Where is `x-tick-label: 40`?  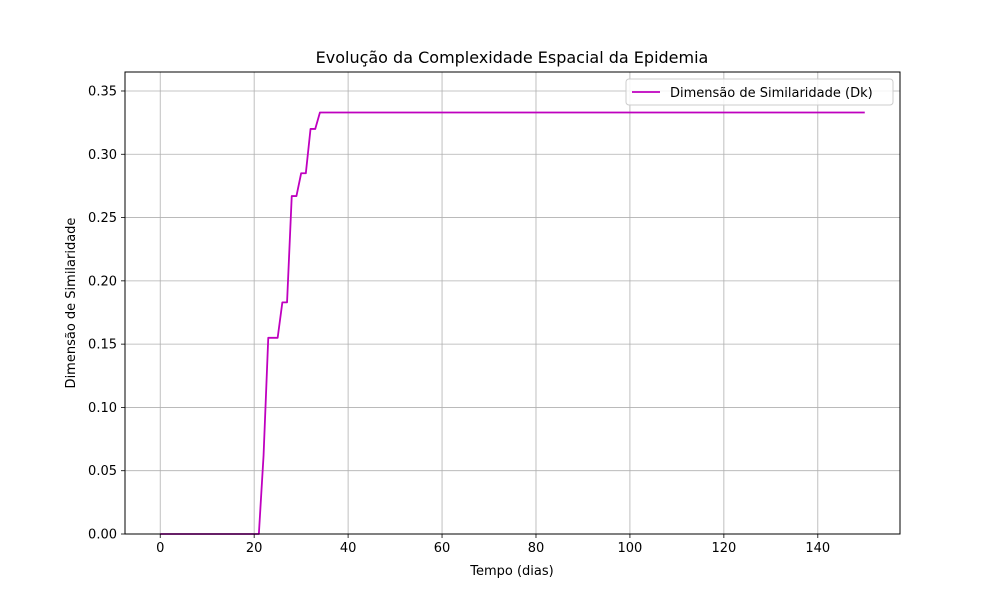
x-tick-label: 40 is located at coordinates (348, 548).